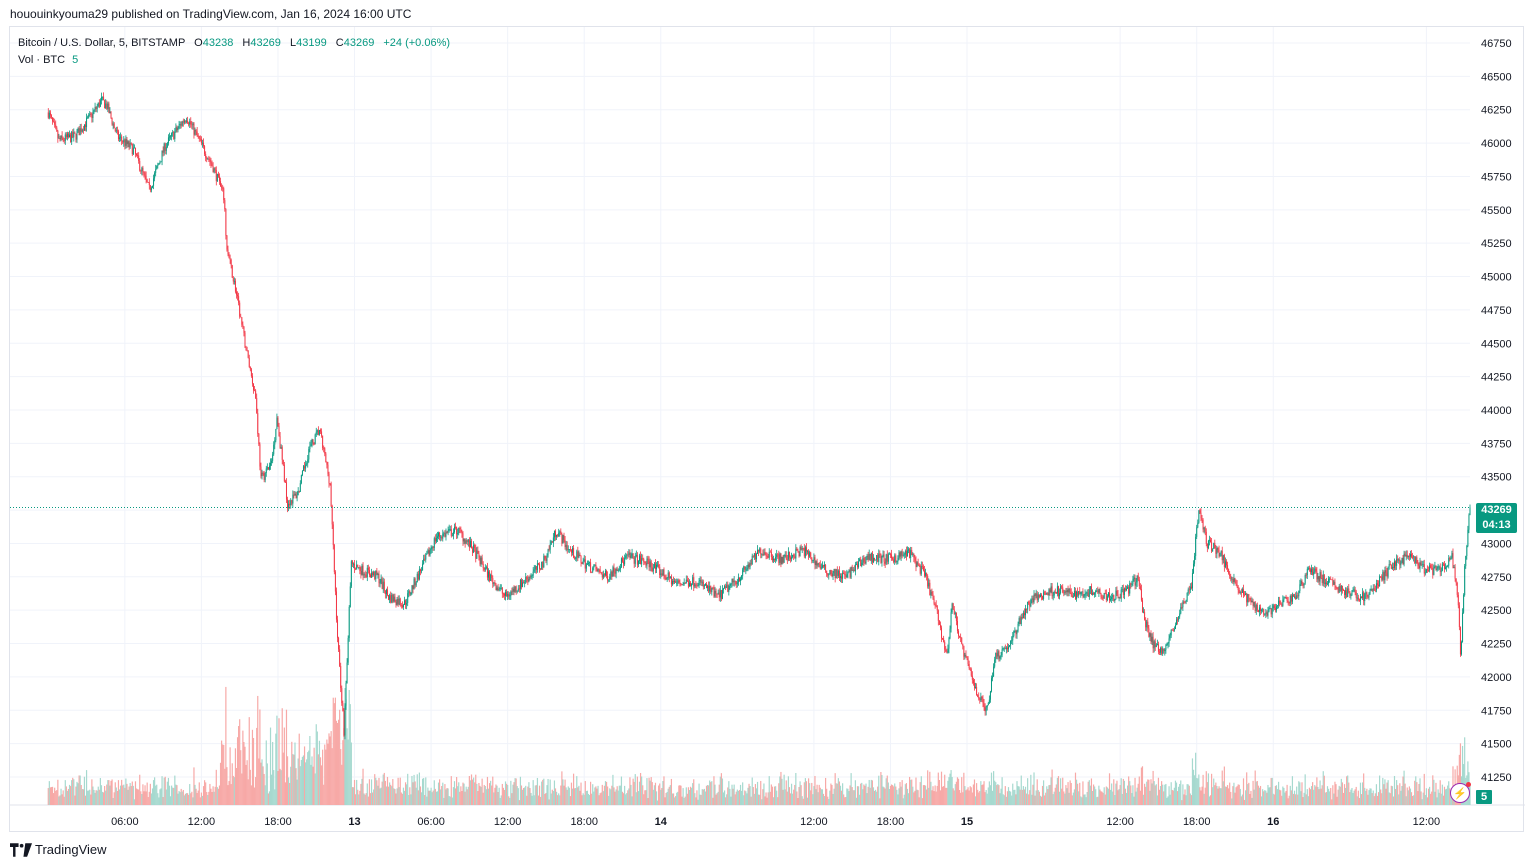 This screenshot has width=1534, height=868. I want to click on tradingview-footer: TradingView, so click(58, 849).